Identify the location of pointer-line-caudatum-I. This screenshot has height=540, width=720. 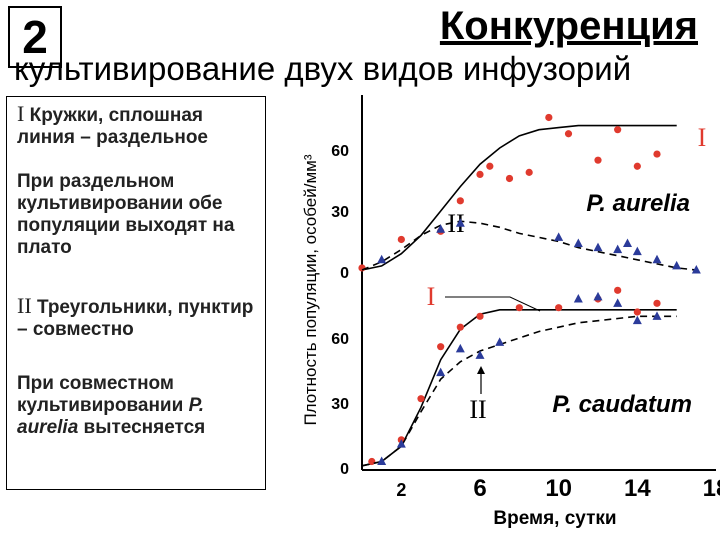
(493, 304).